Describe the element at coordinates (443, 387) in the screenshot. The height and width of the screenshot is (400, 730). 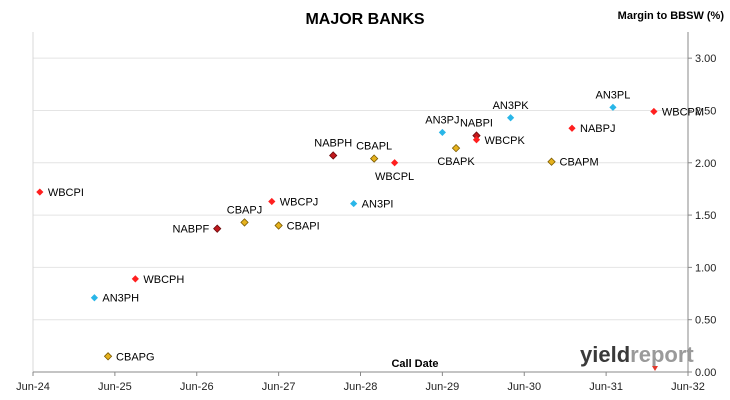
I see `x-tick-label: Jun-29` at that location.